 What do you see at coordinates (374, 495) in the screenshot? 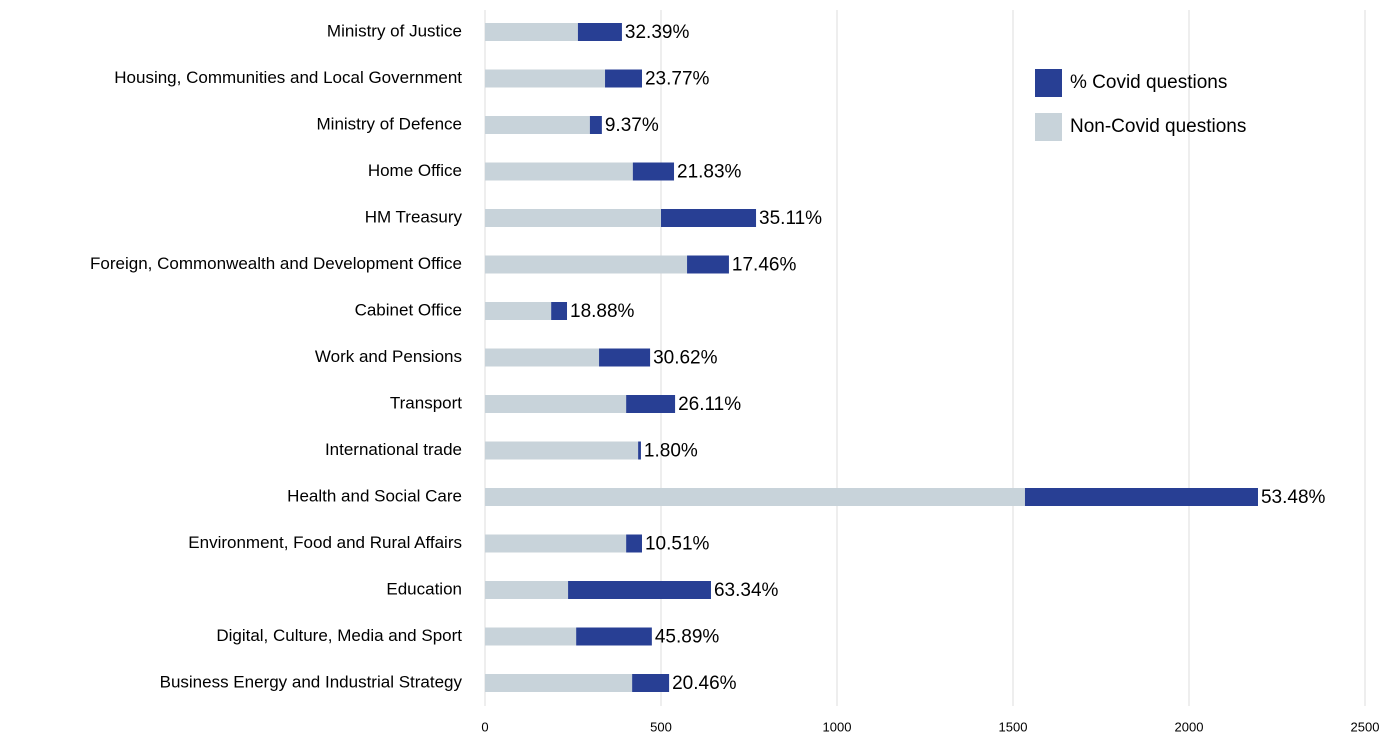
I see `y-tick-label: Health and Social Care` at bounding box center [374, 495].